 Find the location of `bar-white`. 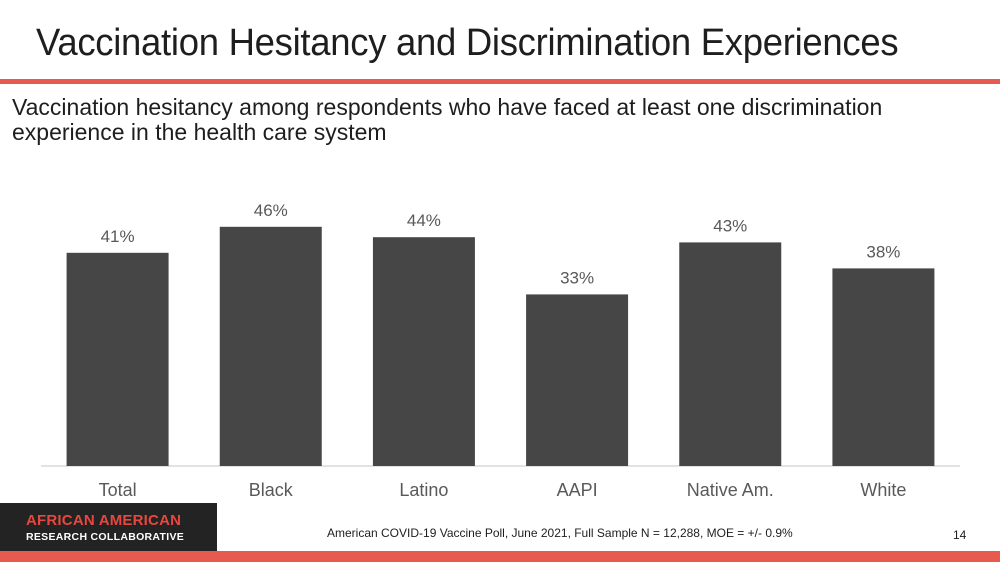

bar-white is located at coordinates (883, 367).